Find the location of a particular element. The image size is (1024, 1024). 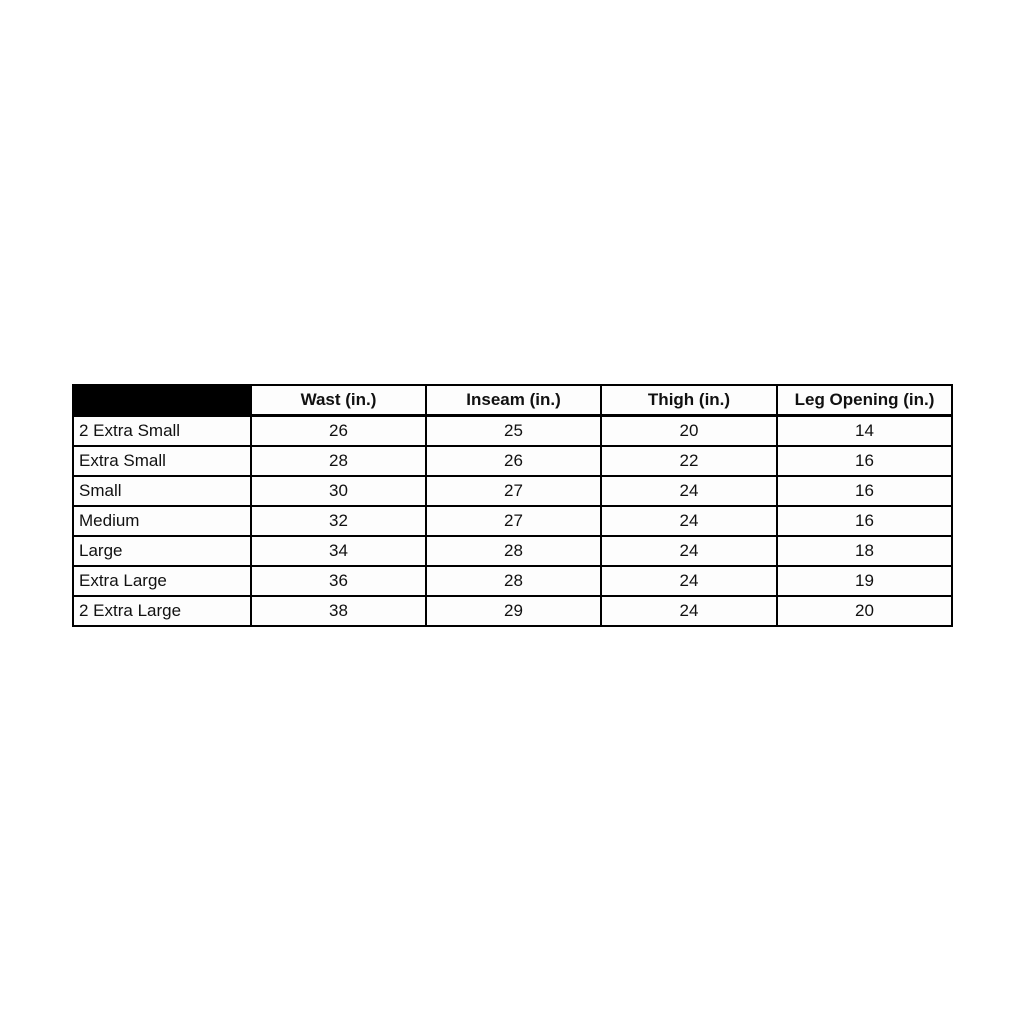

cell-thigh: 20 is located at coordinates (689, 430).